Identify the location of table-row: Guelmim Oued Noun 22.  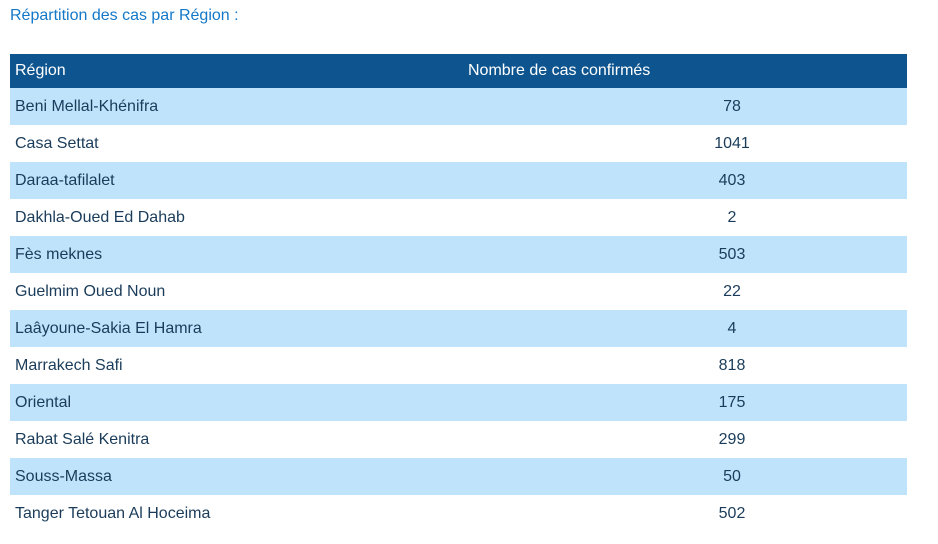
(458, 291).